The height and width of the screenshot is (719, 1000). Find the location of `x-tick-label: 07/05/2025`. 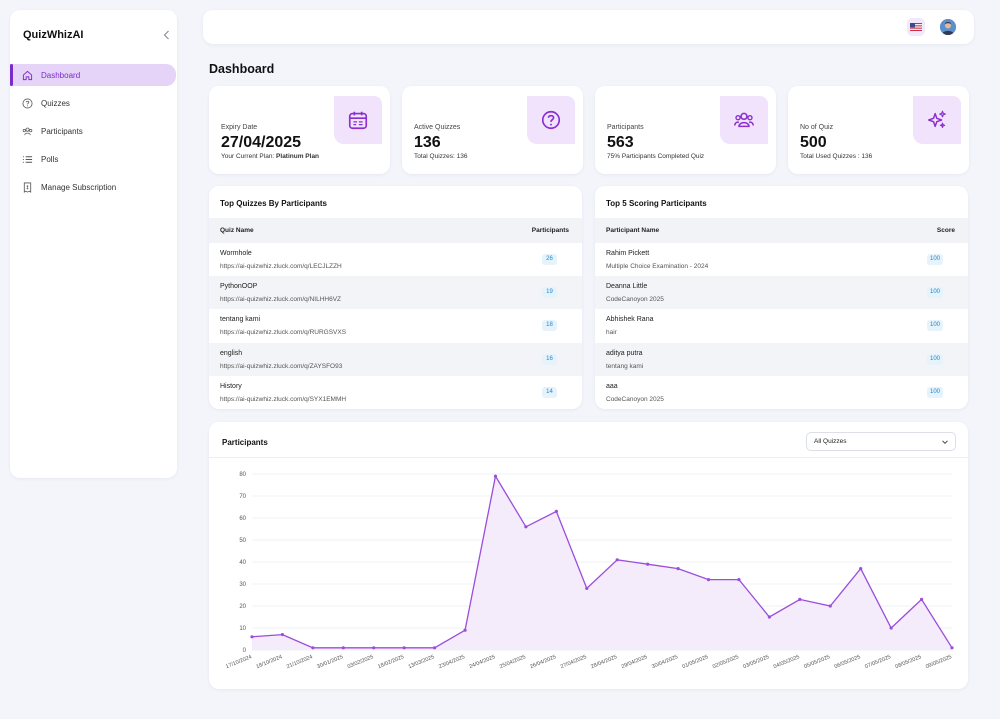

x-tick-label: 07/05/2025 is located at coordinates (878, 662).